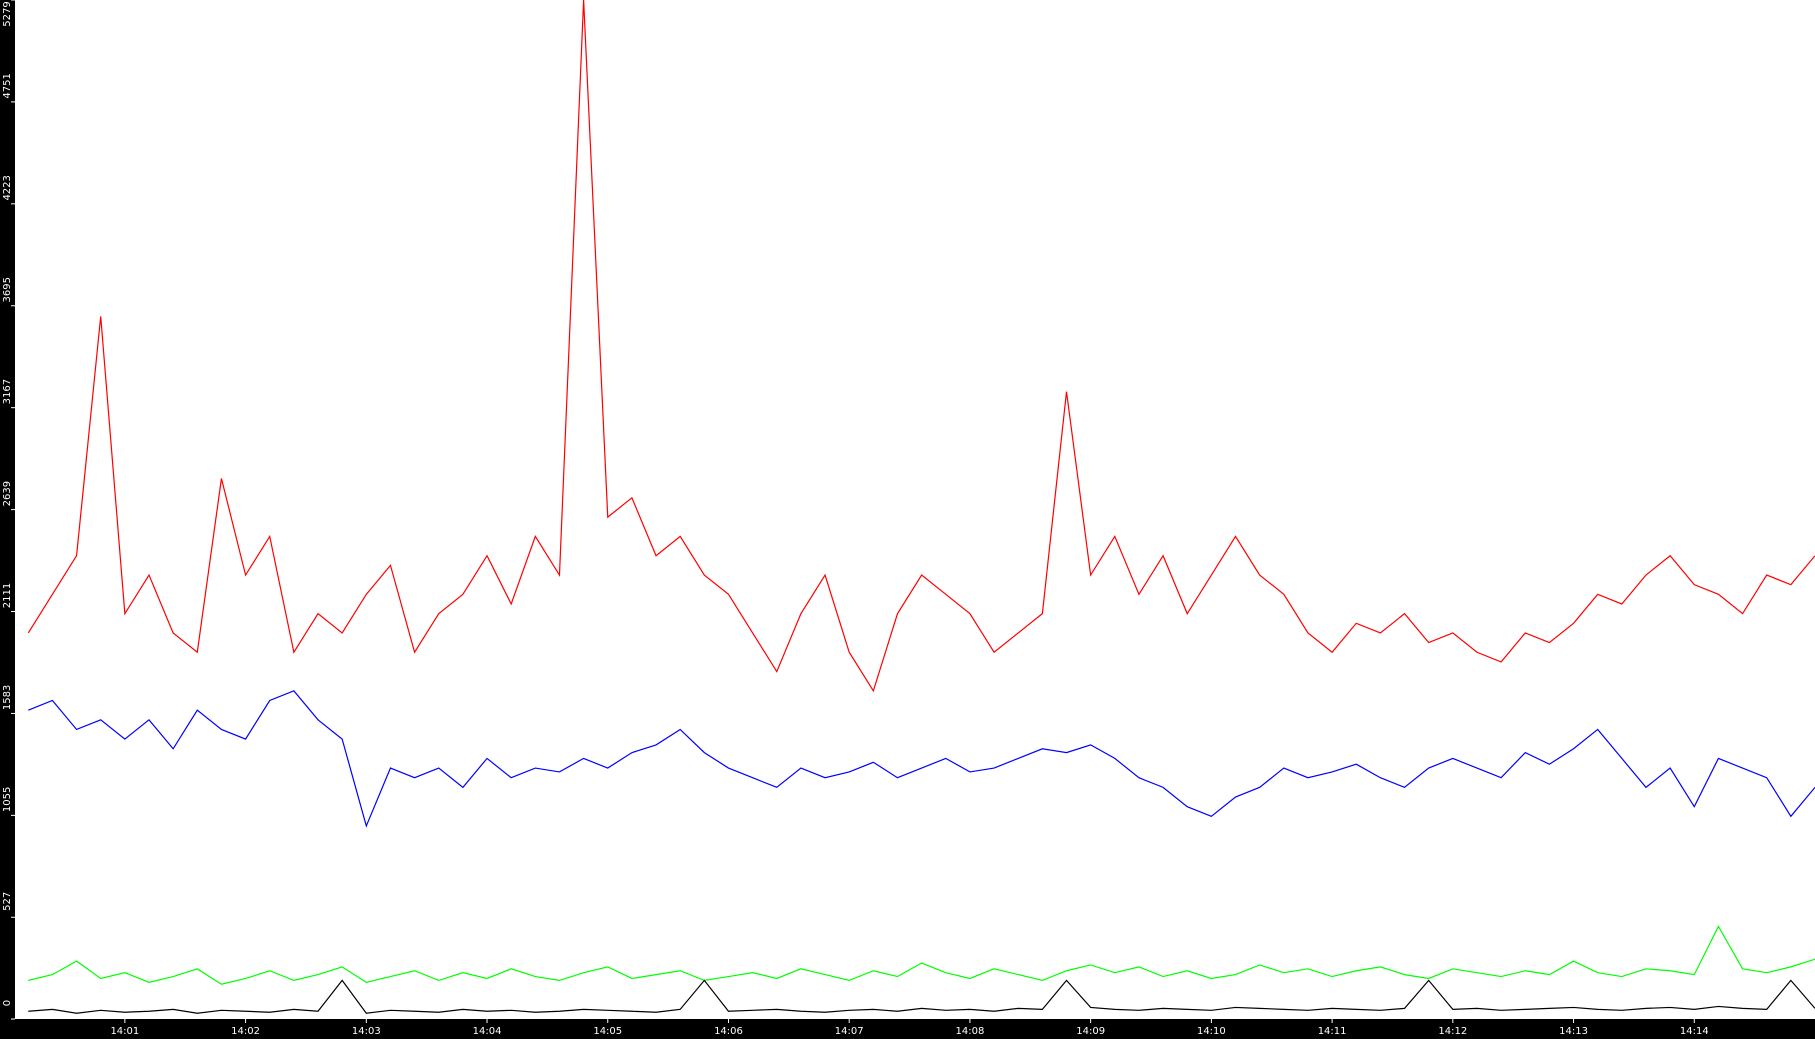 The width and height of the screenshot is (1815, 1039). What do you see at coordinates (1332, 1031) in the screenshot?
I see `x-tick-label: 14:11` at bounding box center [1332, 1031].